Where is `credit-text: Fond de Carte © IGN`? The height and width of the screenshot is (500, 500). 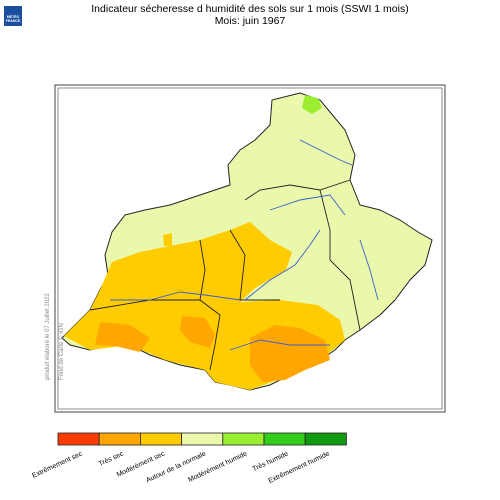
credit-text: Fond de Carte © IGN is located at coordinates (61, 351).